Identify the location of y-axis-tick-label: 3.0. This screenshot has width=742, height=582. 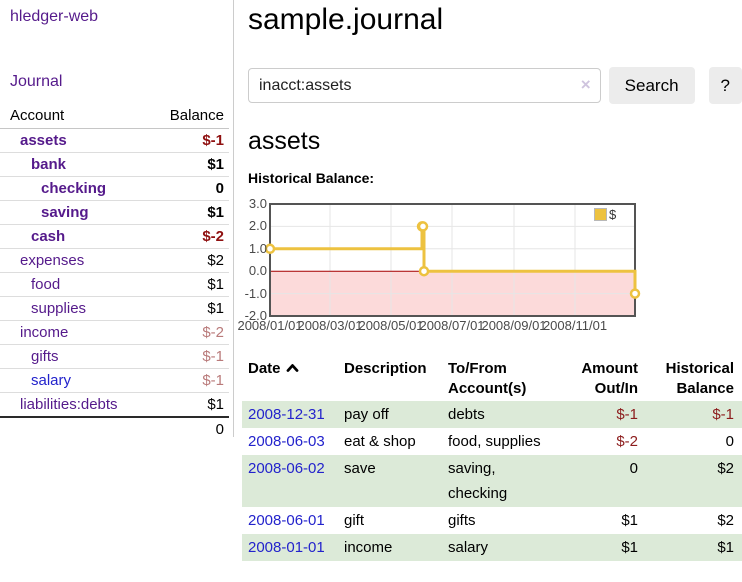
(257, 203).